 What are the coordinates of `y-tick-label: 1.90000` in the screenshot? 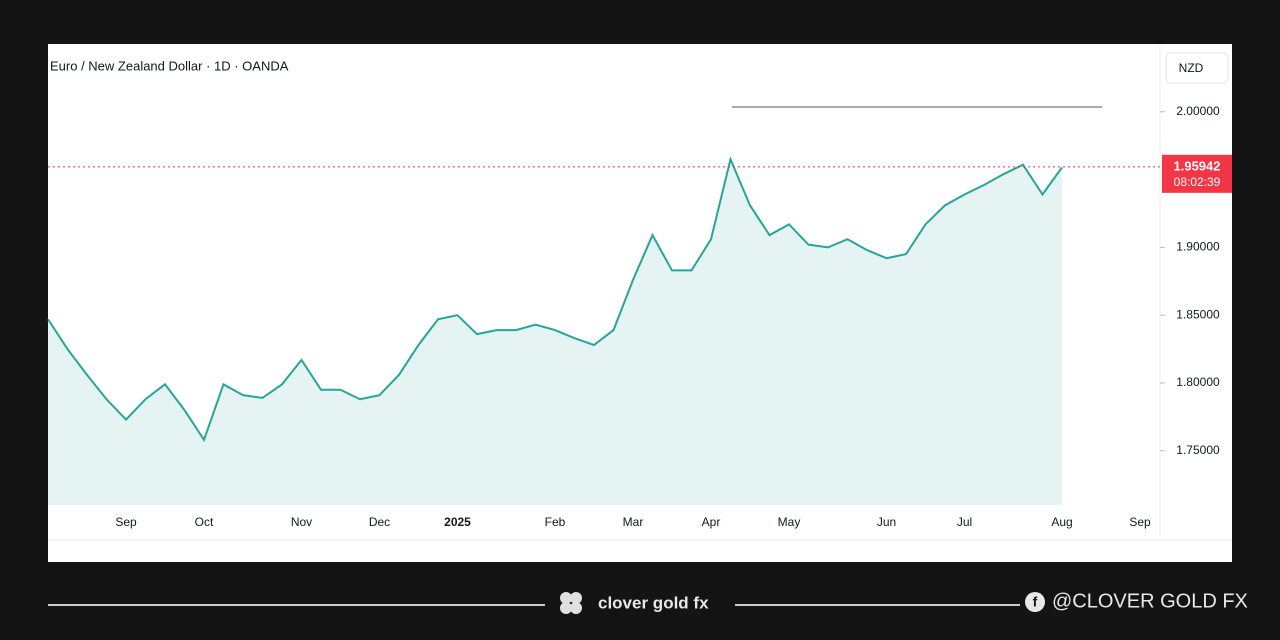 It's located at (1198, 247).